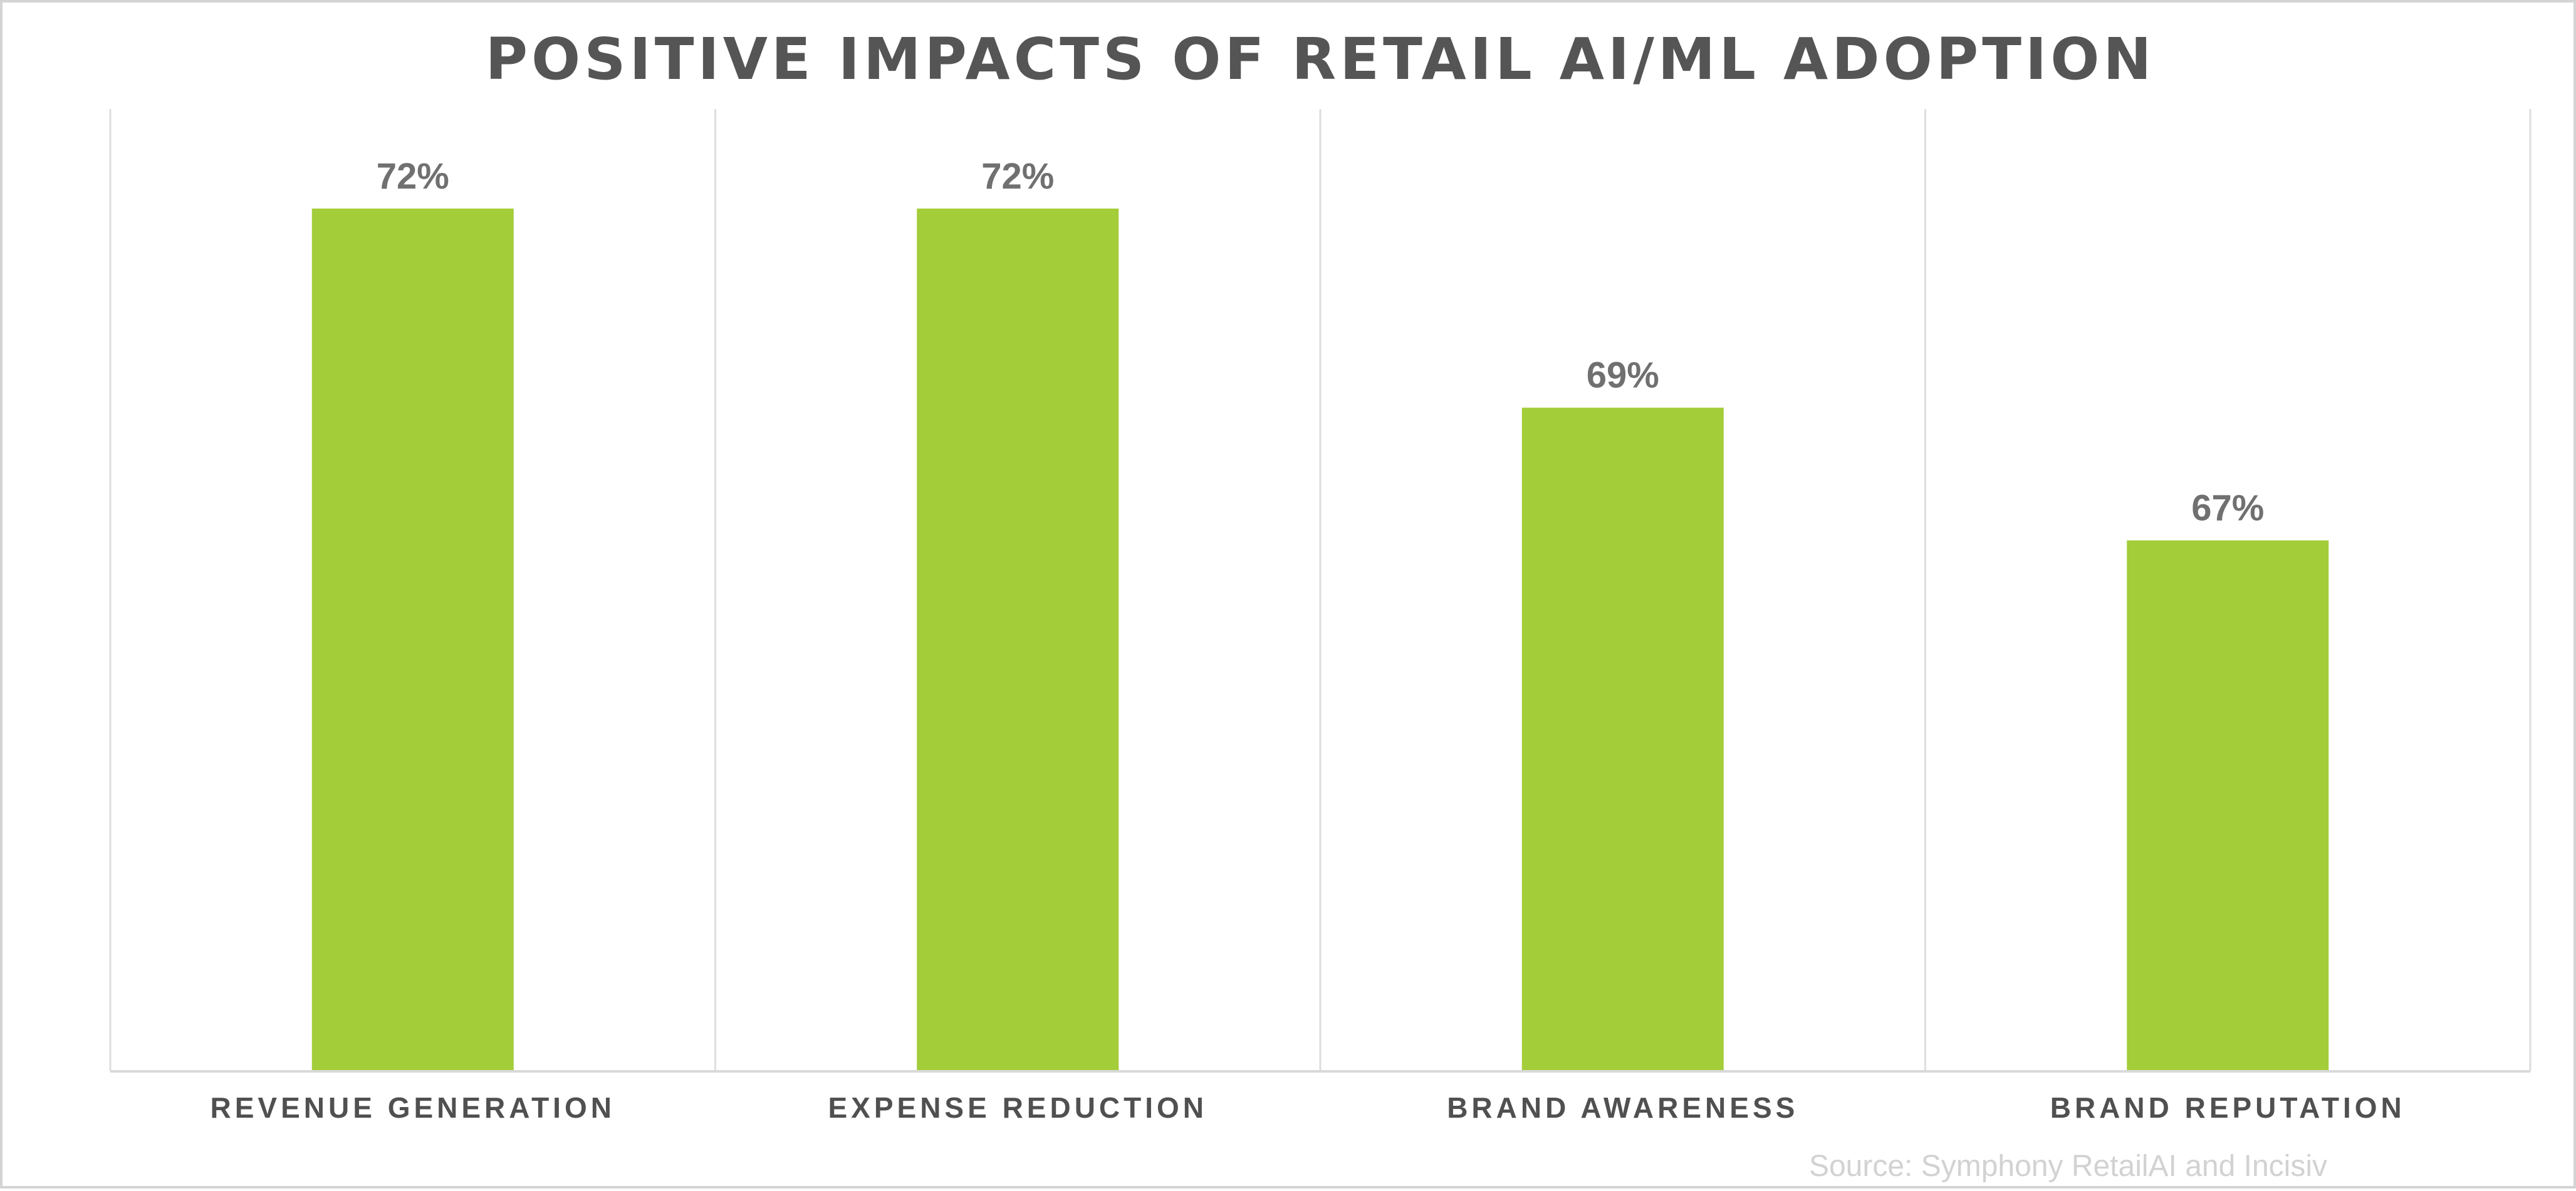 This screenshot has height=1191, width=2576. What do you see at coordinates (2227, 508) in the screenshot?
I see `value-label: 67%` at bounding box center [2227, 508].